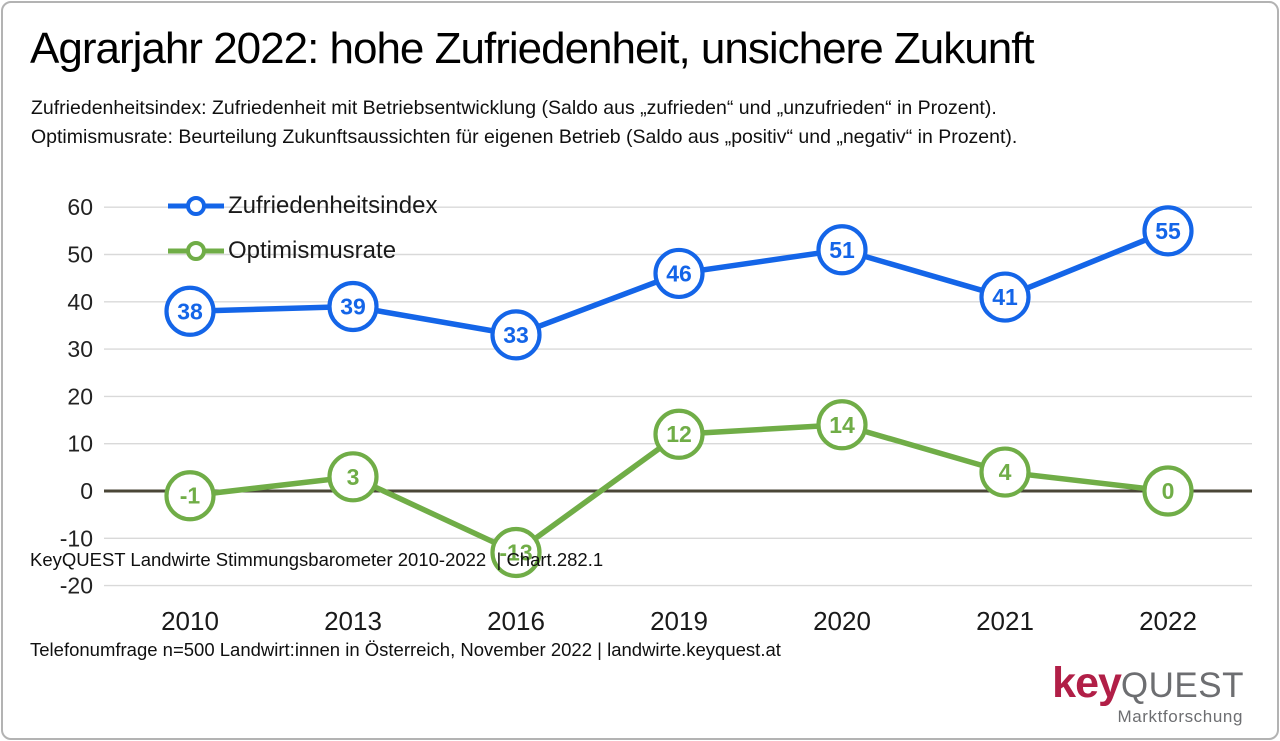  What do you see at coordinates (1005, 621) in the screenshot?
I see `x-tick-label: 2021` at bounding box center [1005, 621].